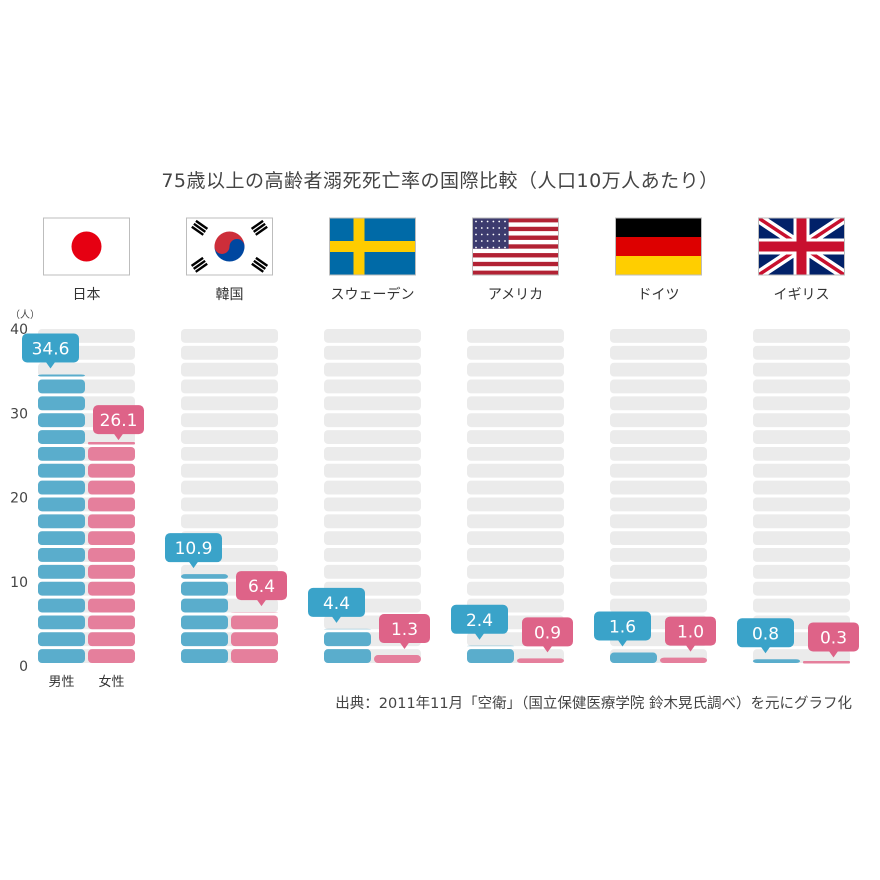  What do you see at coordinates (261, 587) in the screenshot?
I see `data-label: 6.4` at bounding box center [261, 587].